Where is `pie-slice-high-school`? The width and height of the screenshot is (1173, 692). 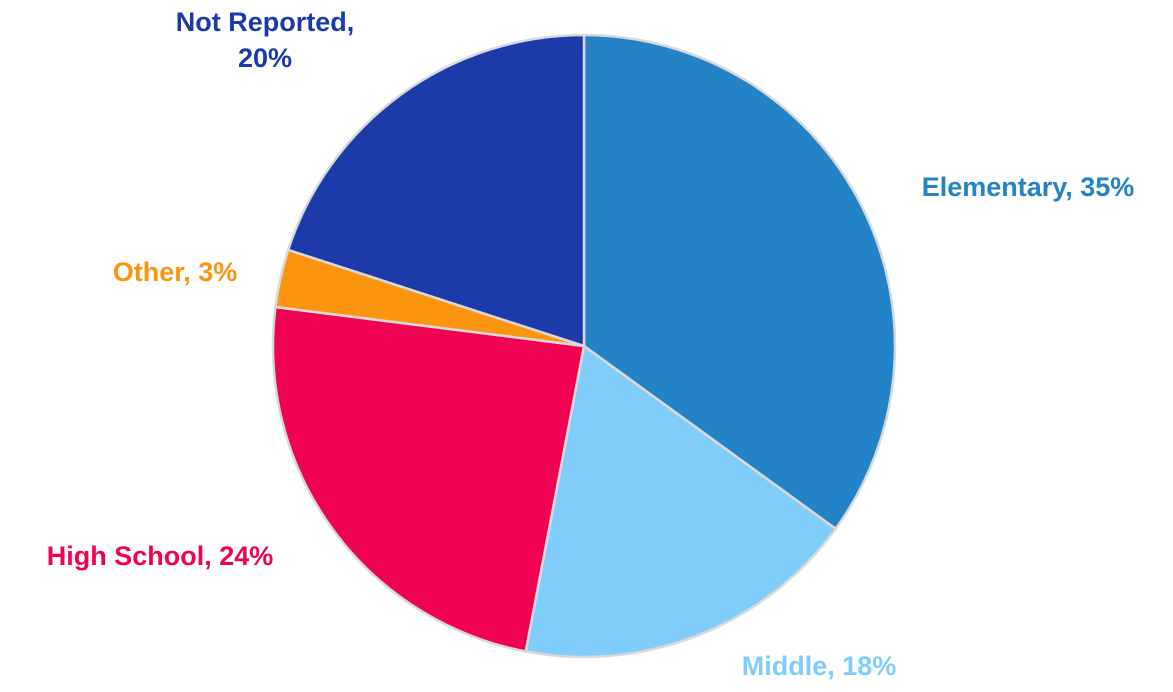 pie-slice-high-school is located at coordinates (428, 479).